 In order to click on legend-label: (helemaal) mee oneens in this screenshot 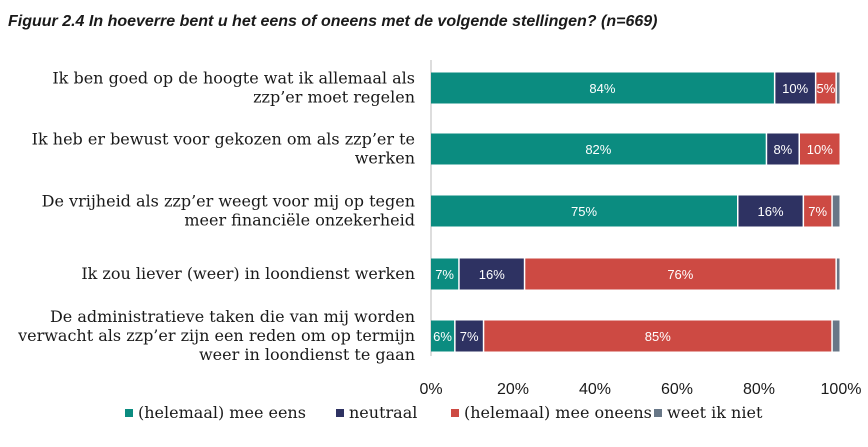, I will do `click(558, 412)`.